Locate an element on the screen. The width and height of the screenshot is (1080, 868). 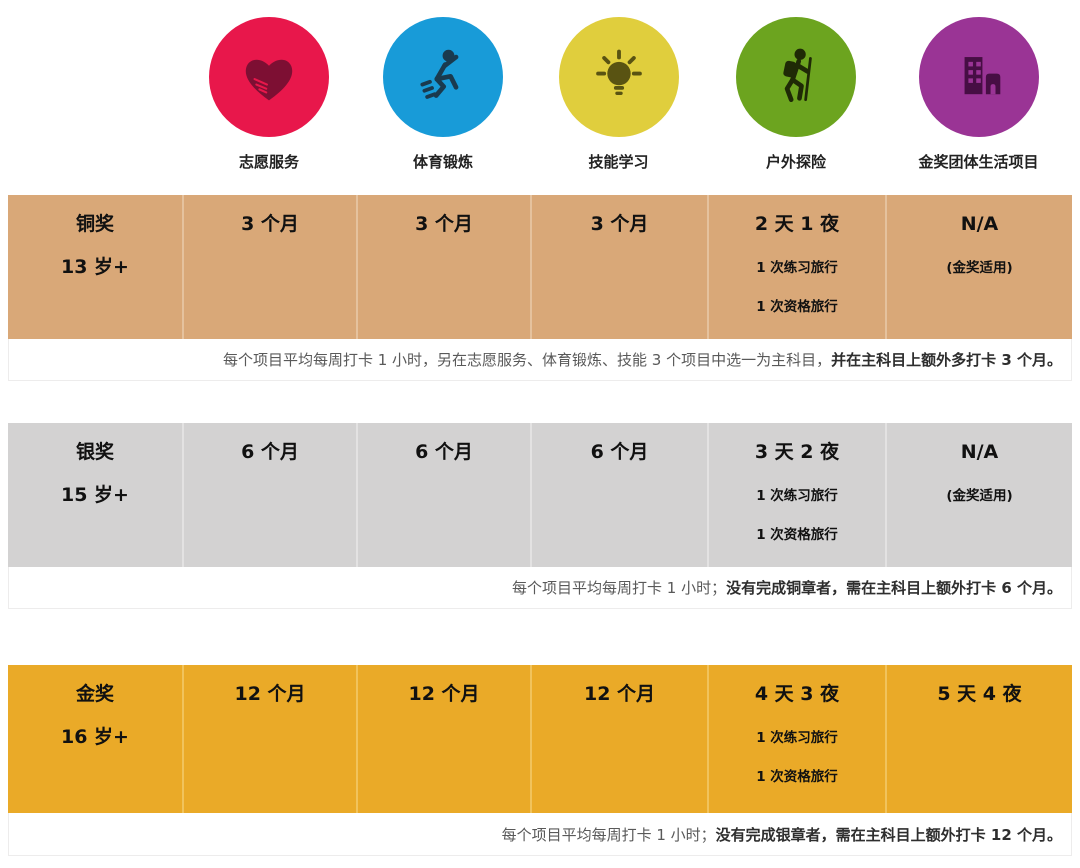
heart-hands-icon is located at coordinates (269, 77).